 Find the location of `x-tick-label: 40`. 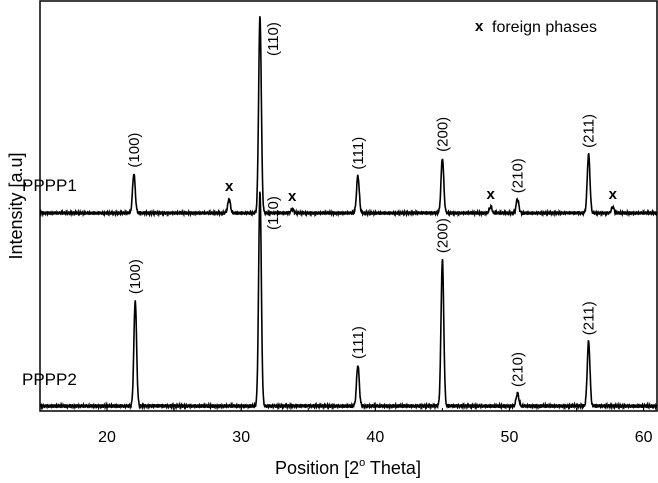

x-tick-label: 40 is located at coordinates (375, 437).